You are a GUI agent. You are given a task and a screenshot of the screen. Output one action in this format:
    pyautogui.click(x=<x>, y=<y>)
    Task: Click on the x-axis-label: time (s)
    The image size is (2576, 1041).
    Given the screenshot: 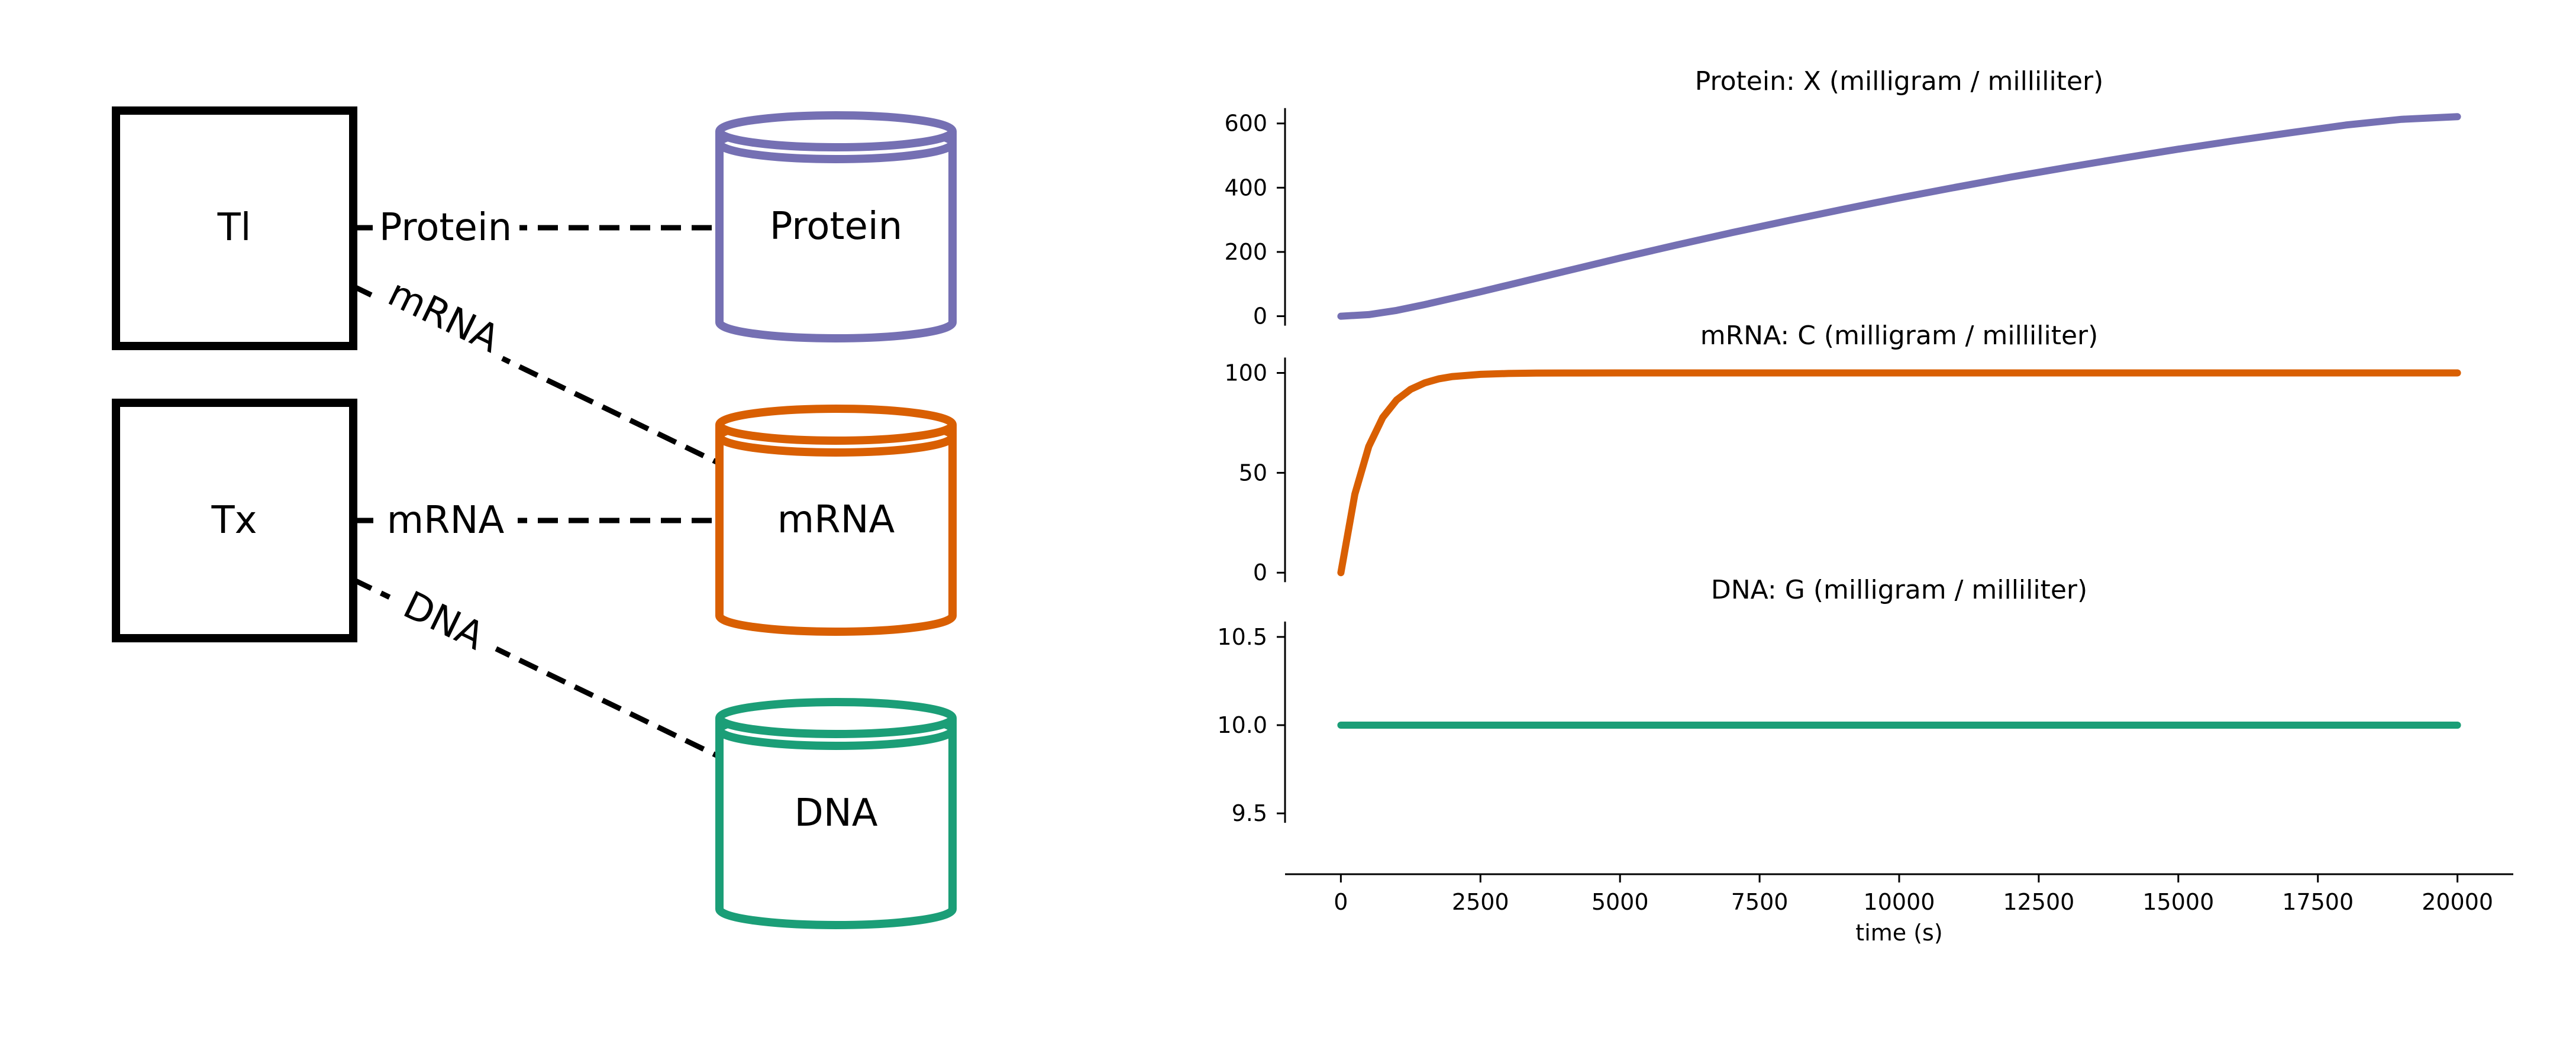 What is the action you would take?
    pyautogui.click(x=1898, y=933)
    